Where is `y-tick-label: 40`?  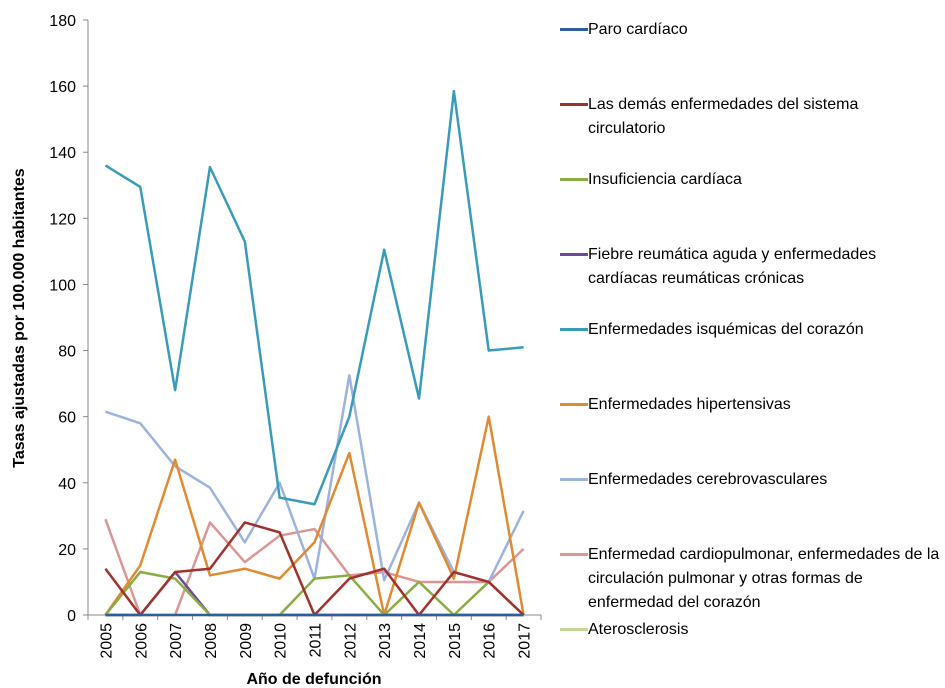
y-tick-label: 40 is located at coordinates (67, 484).